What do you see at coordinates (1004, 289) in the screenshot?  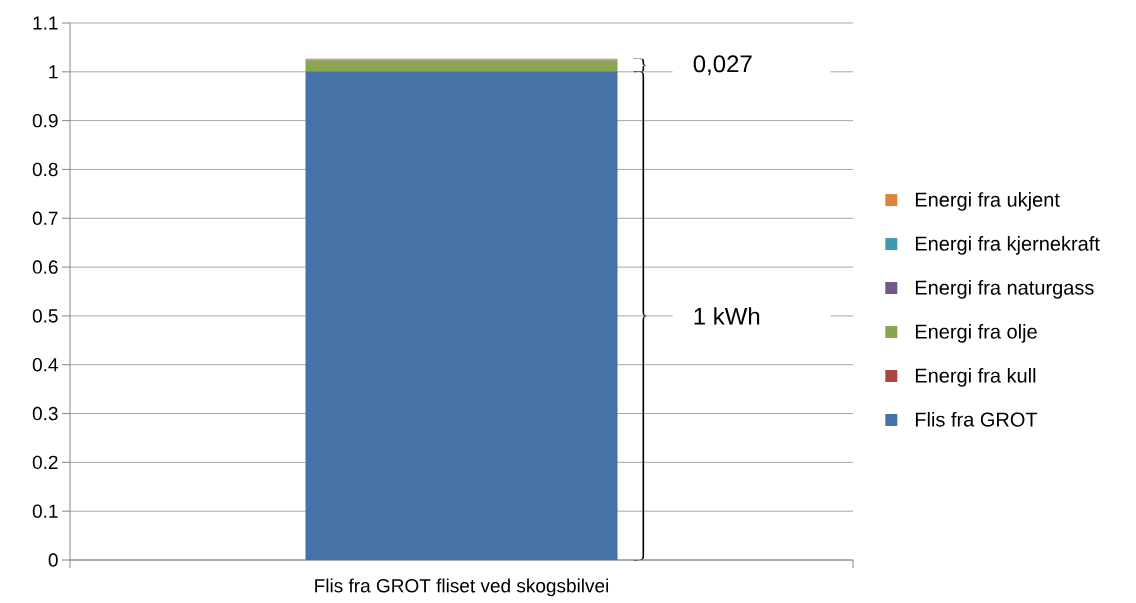 I see `legend-label: Energi fra naturgass` at bounding box center [1004, 289].